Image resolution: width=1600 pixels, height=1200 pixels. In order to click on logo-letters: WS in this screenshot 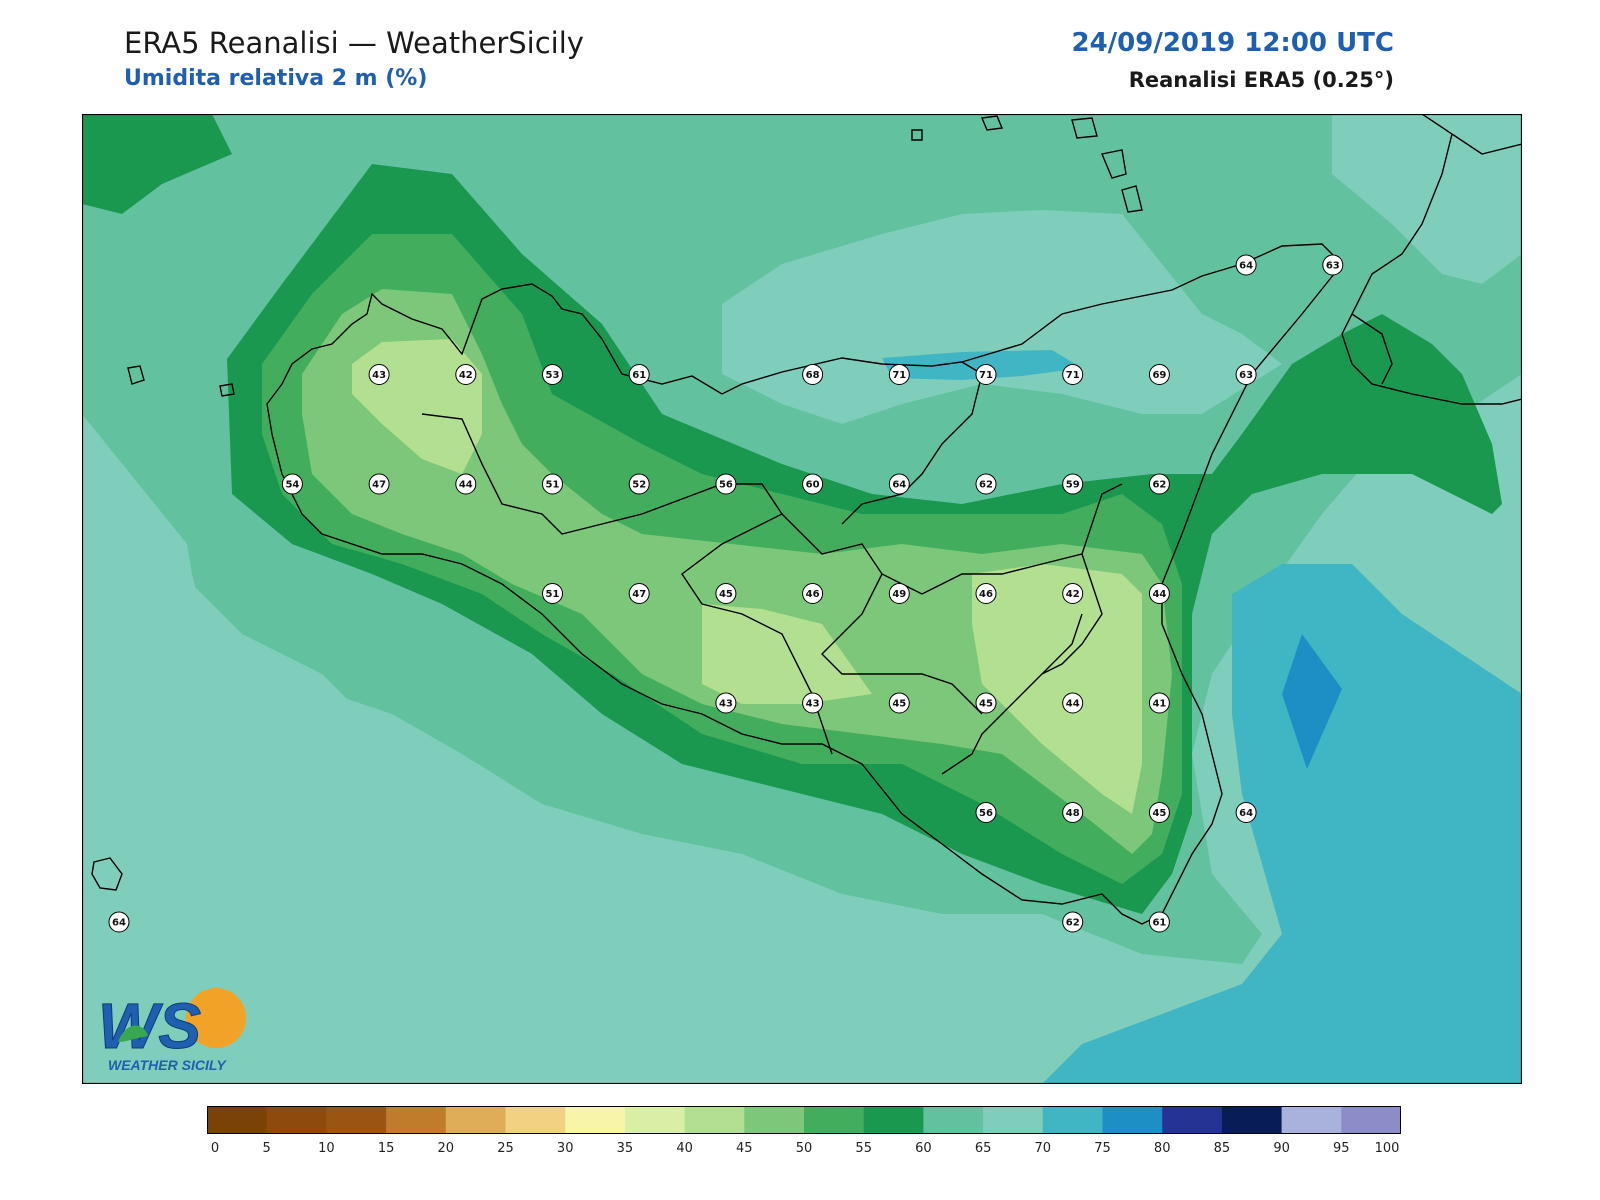, I will do `click(149, 1026)`.